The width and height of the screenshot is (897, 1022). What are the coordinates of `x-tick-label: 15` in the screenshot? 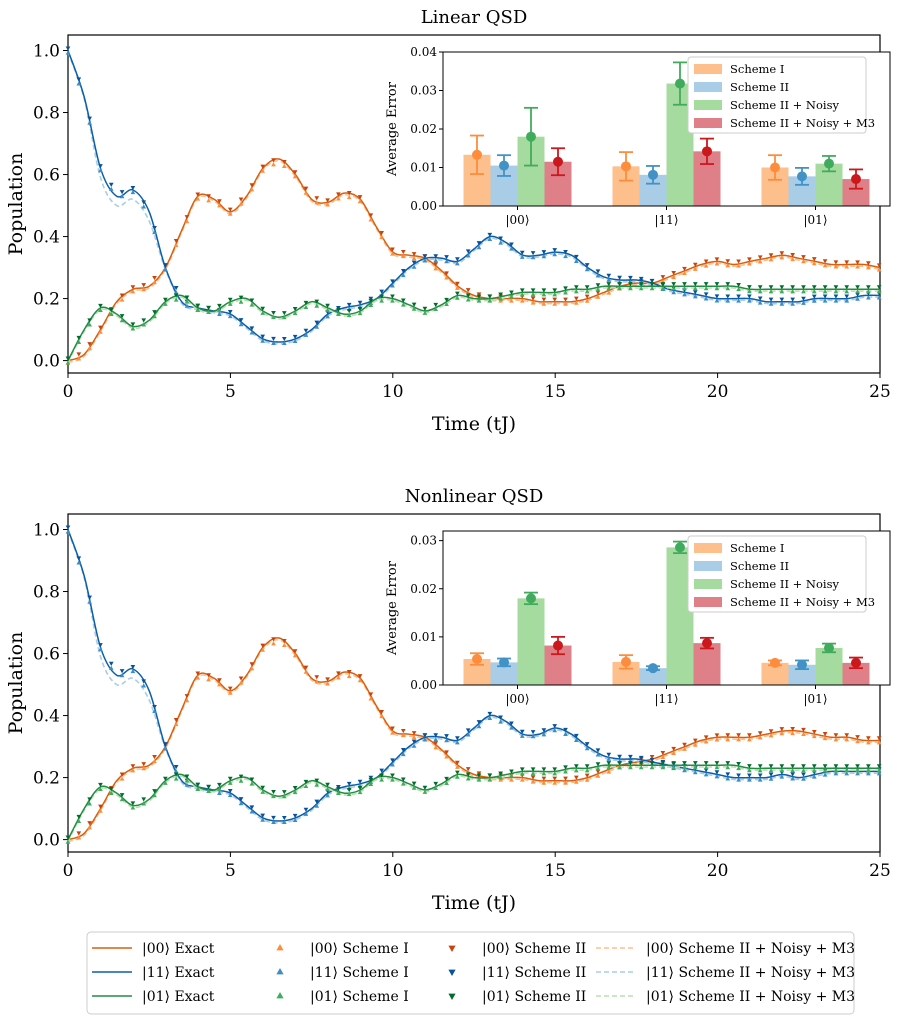 It's located at (555, 392).